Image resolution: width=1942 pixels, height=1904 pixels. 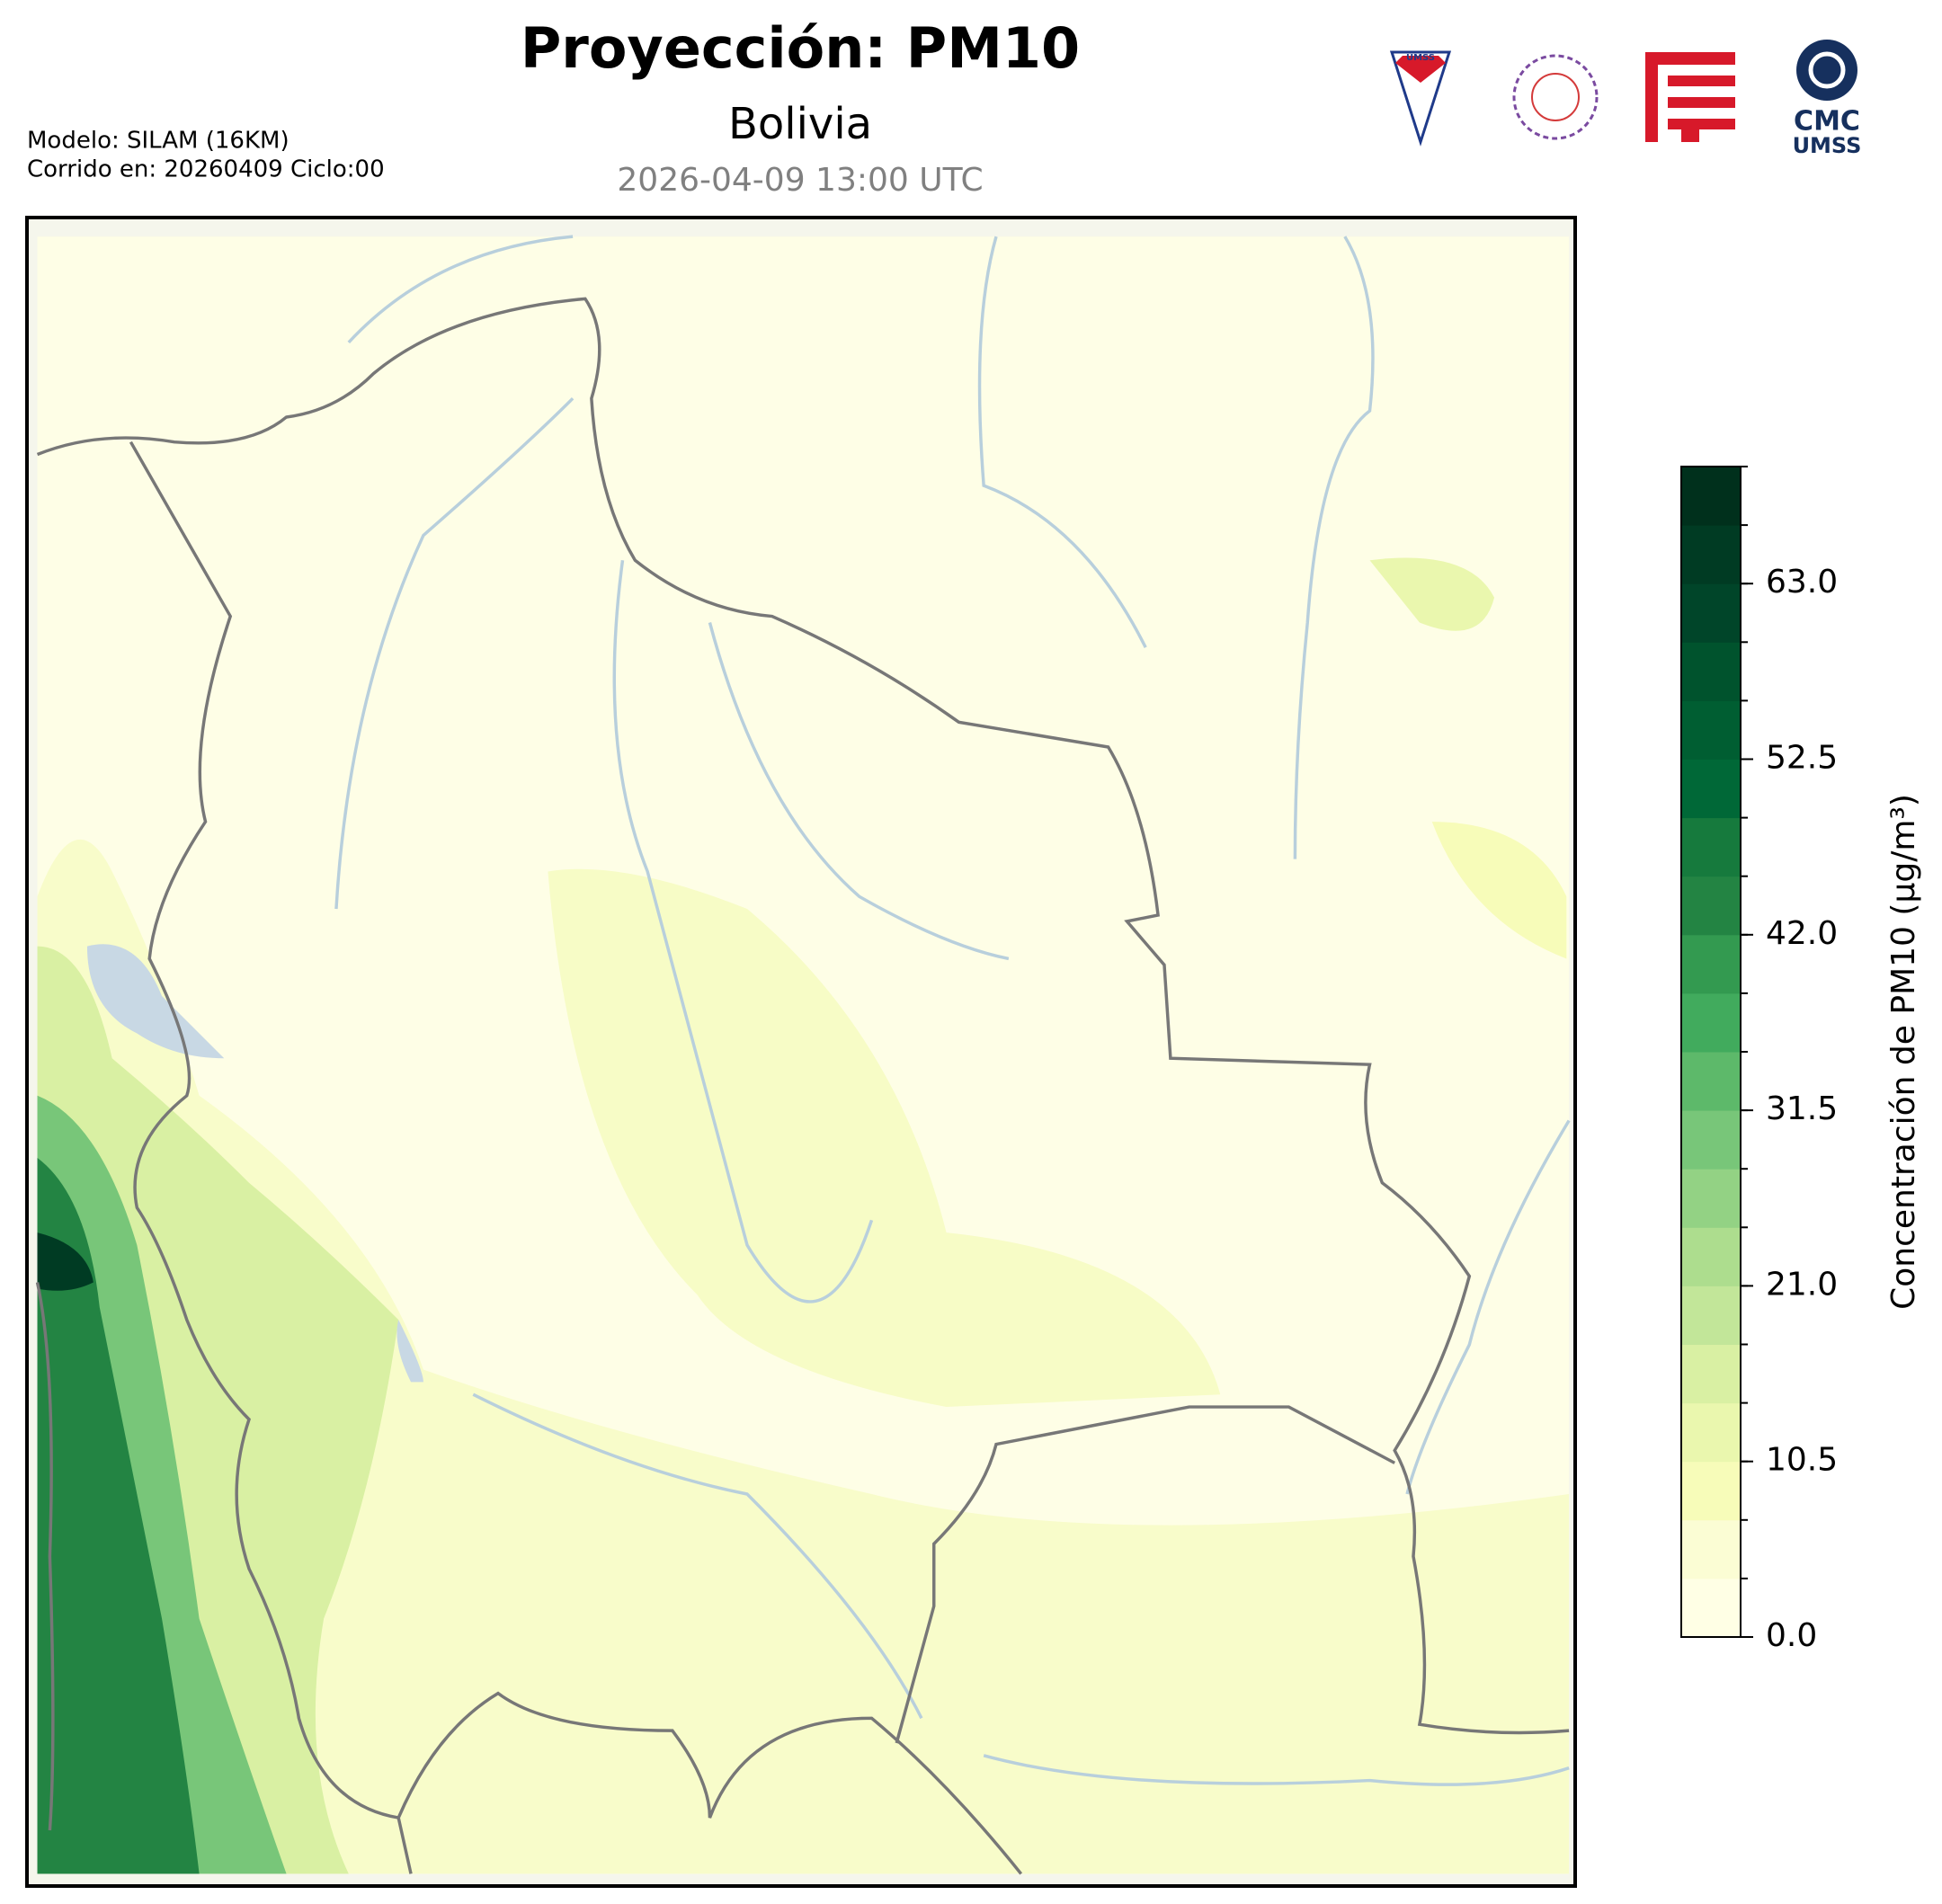 I want to click on shield-text: UMSS, so click(x=1420, y=58).